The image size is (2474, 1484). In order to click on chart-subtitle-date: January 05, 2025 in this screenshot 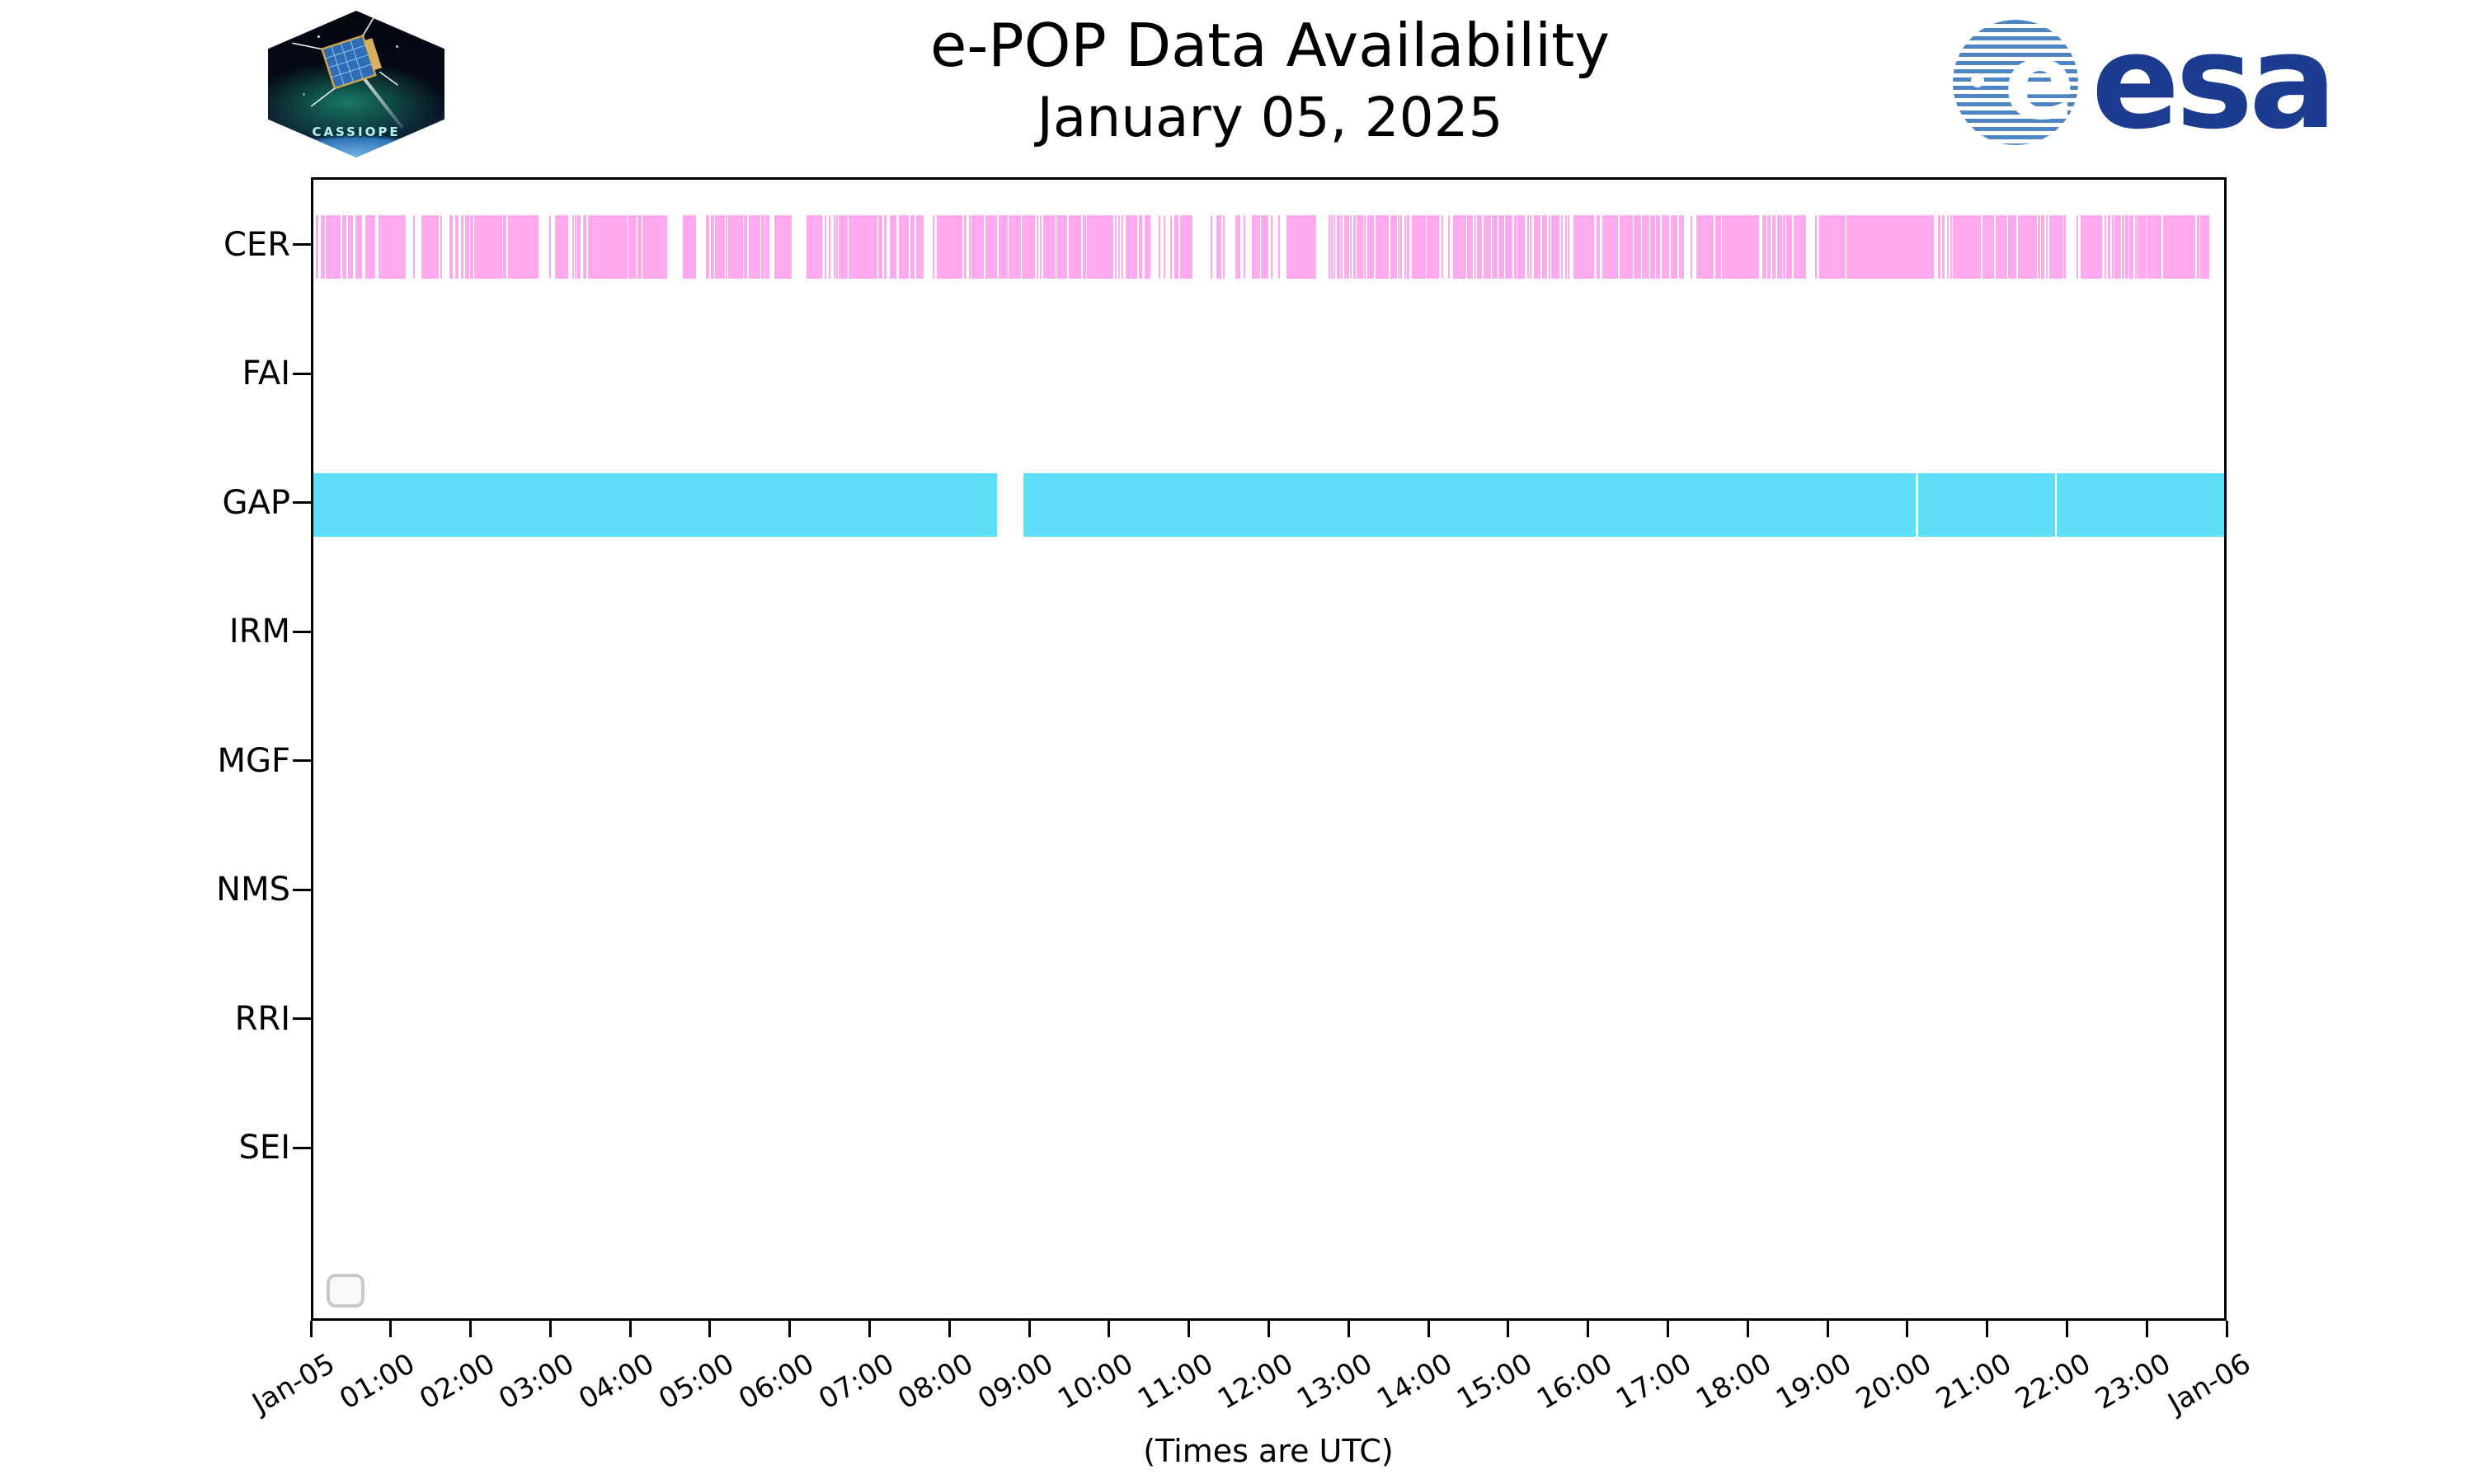, I will do `click(1270, 118)`.